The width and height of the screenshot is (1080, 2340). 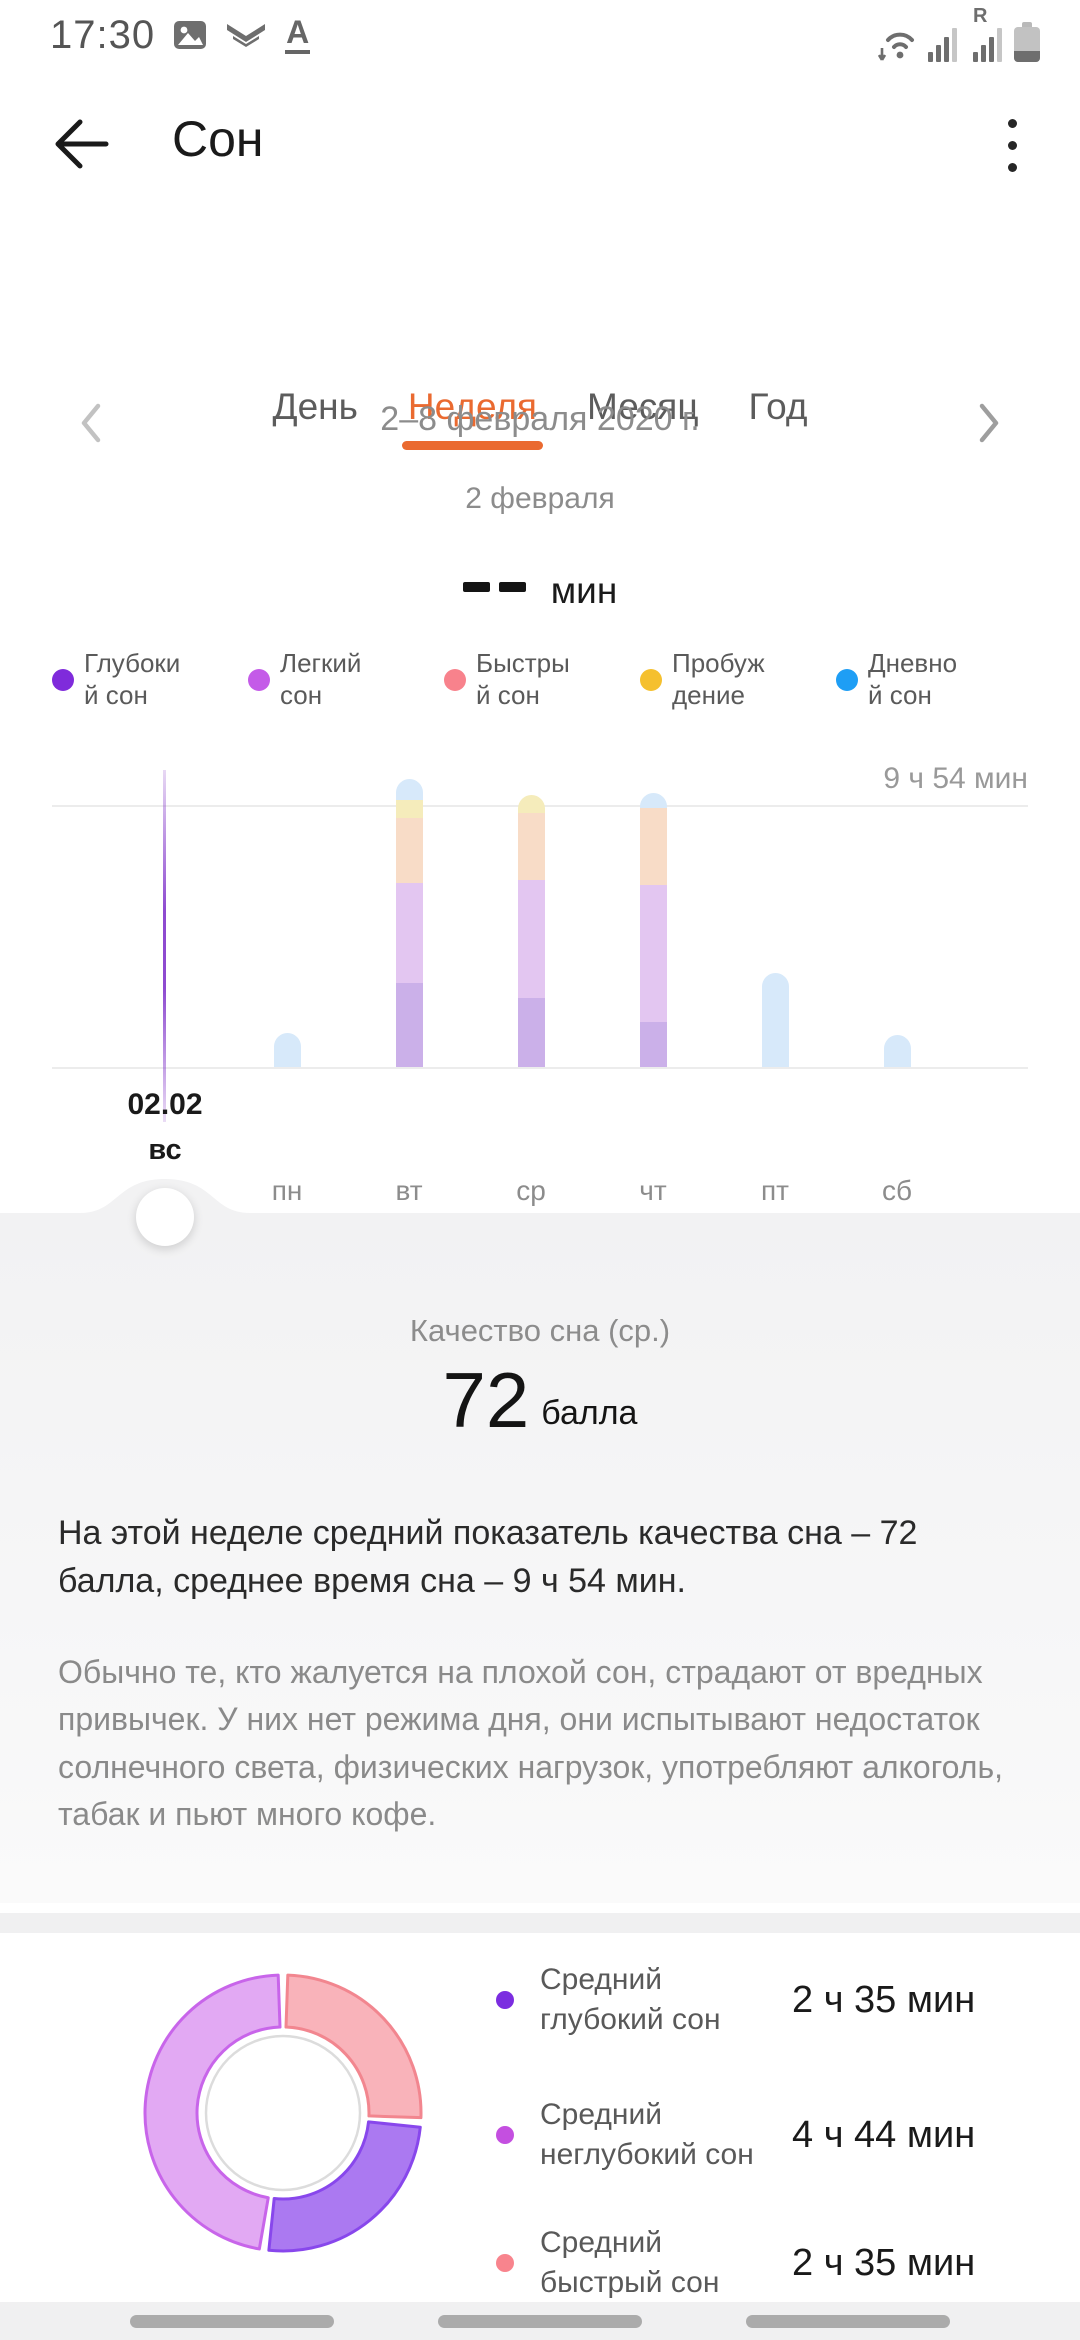 What do you see at coordinates (540, 498) in the screenshot?
I see `selected-date-label: 2 февраля` at bounding box center [540, 498].